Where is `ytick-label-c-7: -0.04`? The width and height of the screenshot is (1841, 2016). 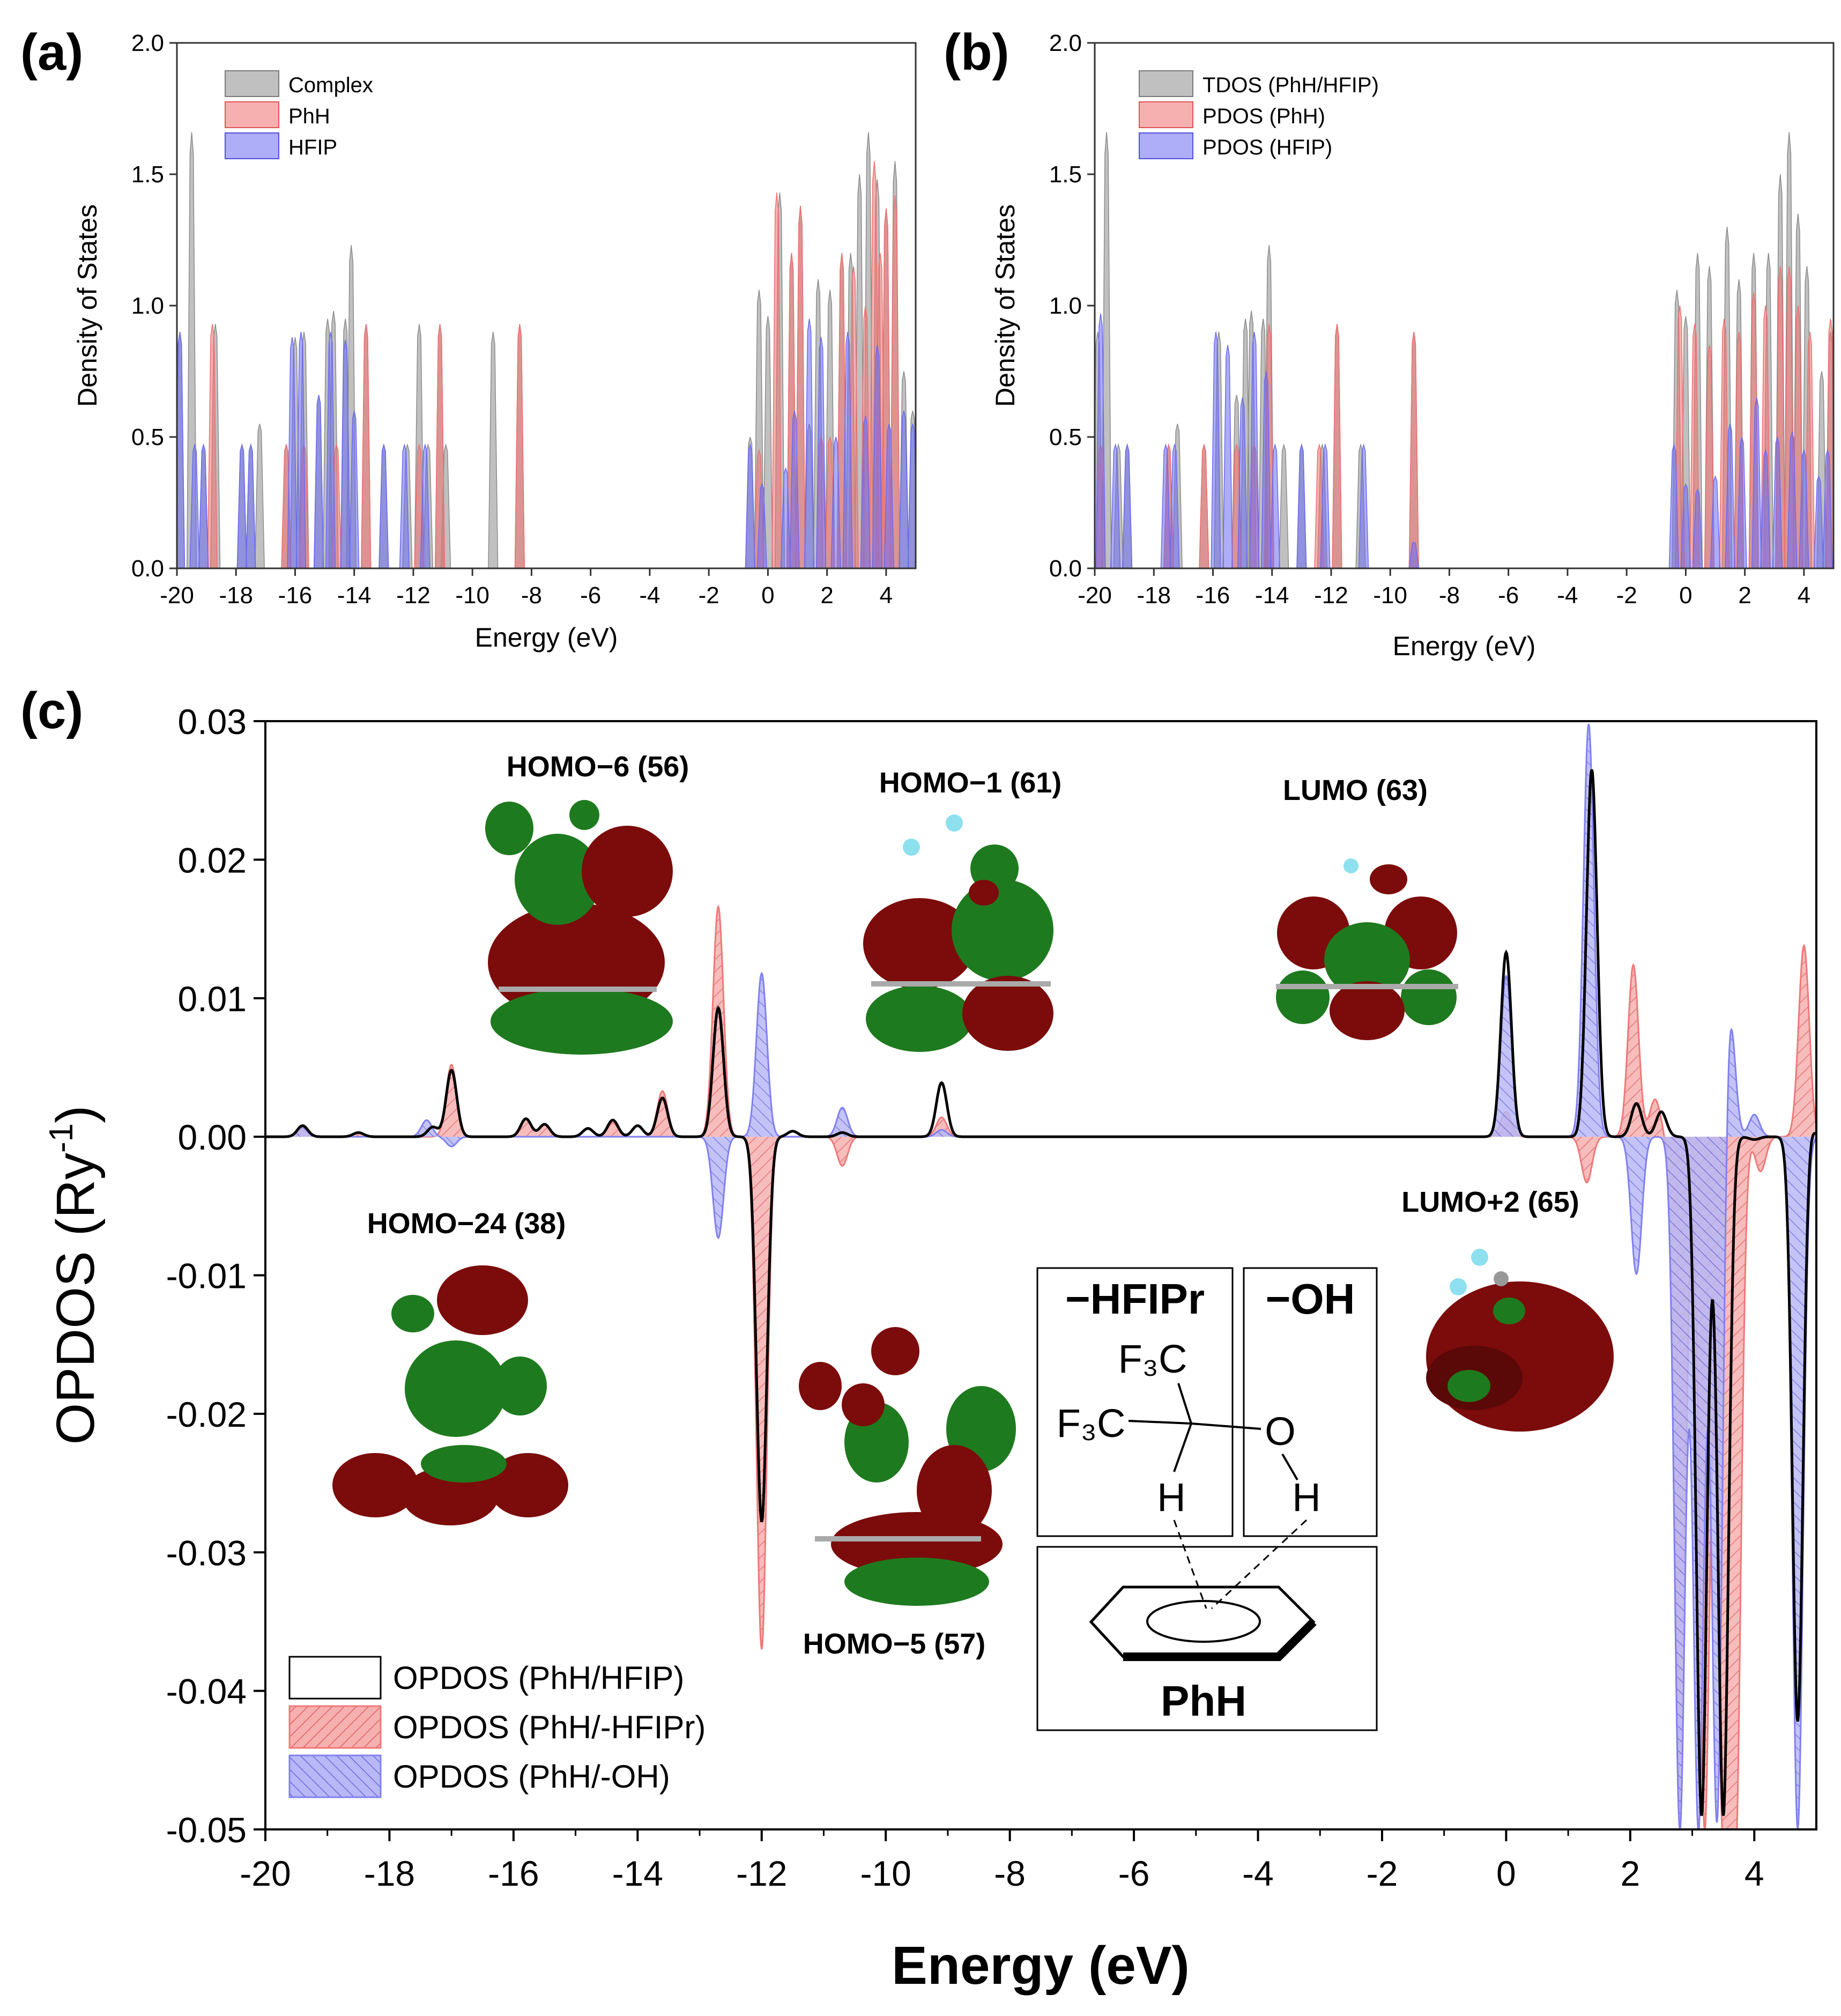 ytick-label-c-7: -0.04 is located at coordinates (206, 1691).